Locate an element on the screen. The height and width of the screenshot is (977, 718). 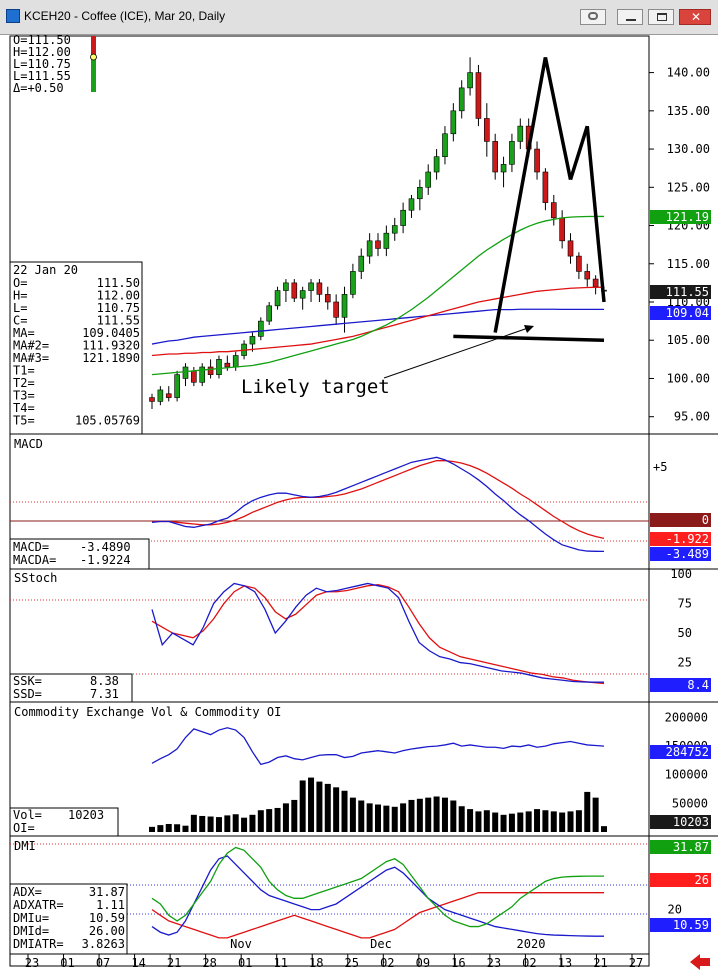
maximize-icon is located at coordinates (662, 17).